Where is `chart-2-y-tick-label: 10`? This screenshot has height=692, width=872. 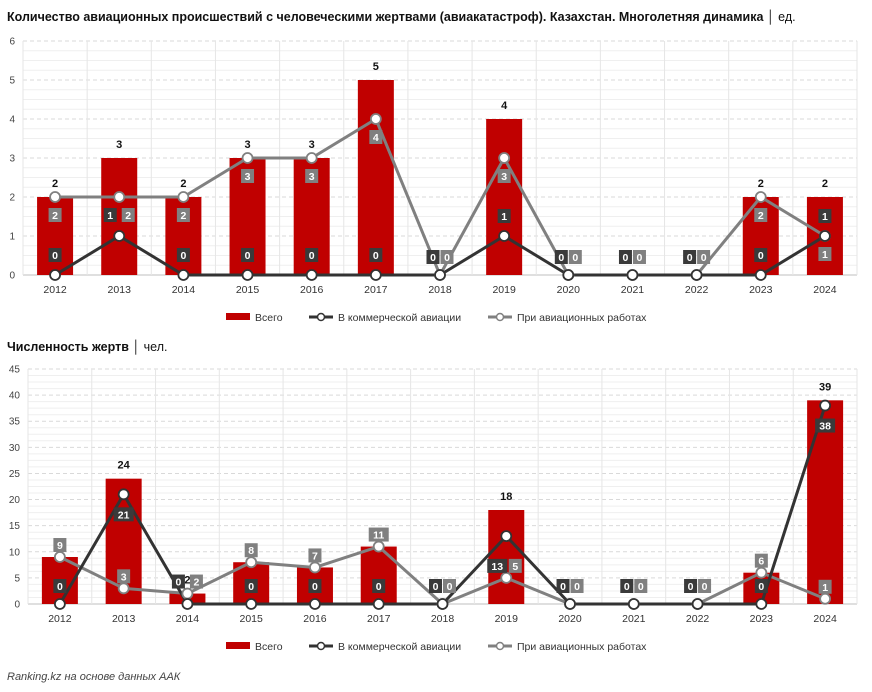 chart-2-y-tick-label: 10 is located at coordinates (15, 552).